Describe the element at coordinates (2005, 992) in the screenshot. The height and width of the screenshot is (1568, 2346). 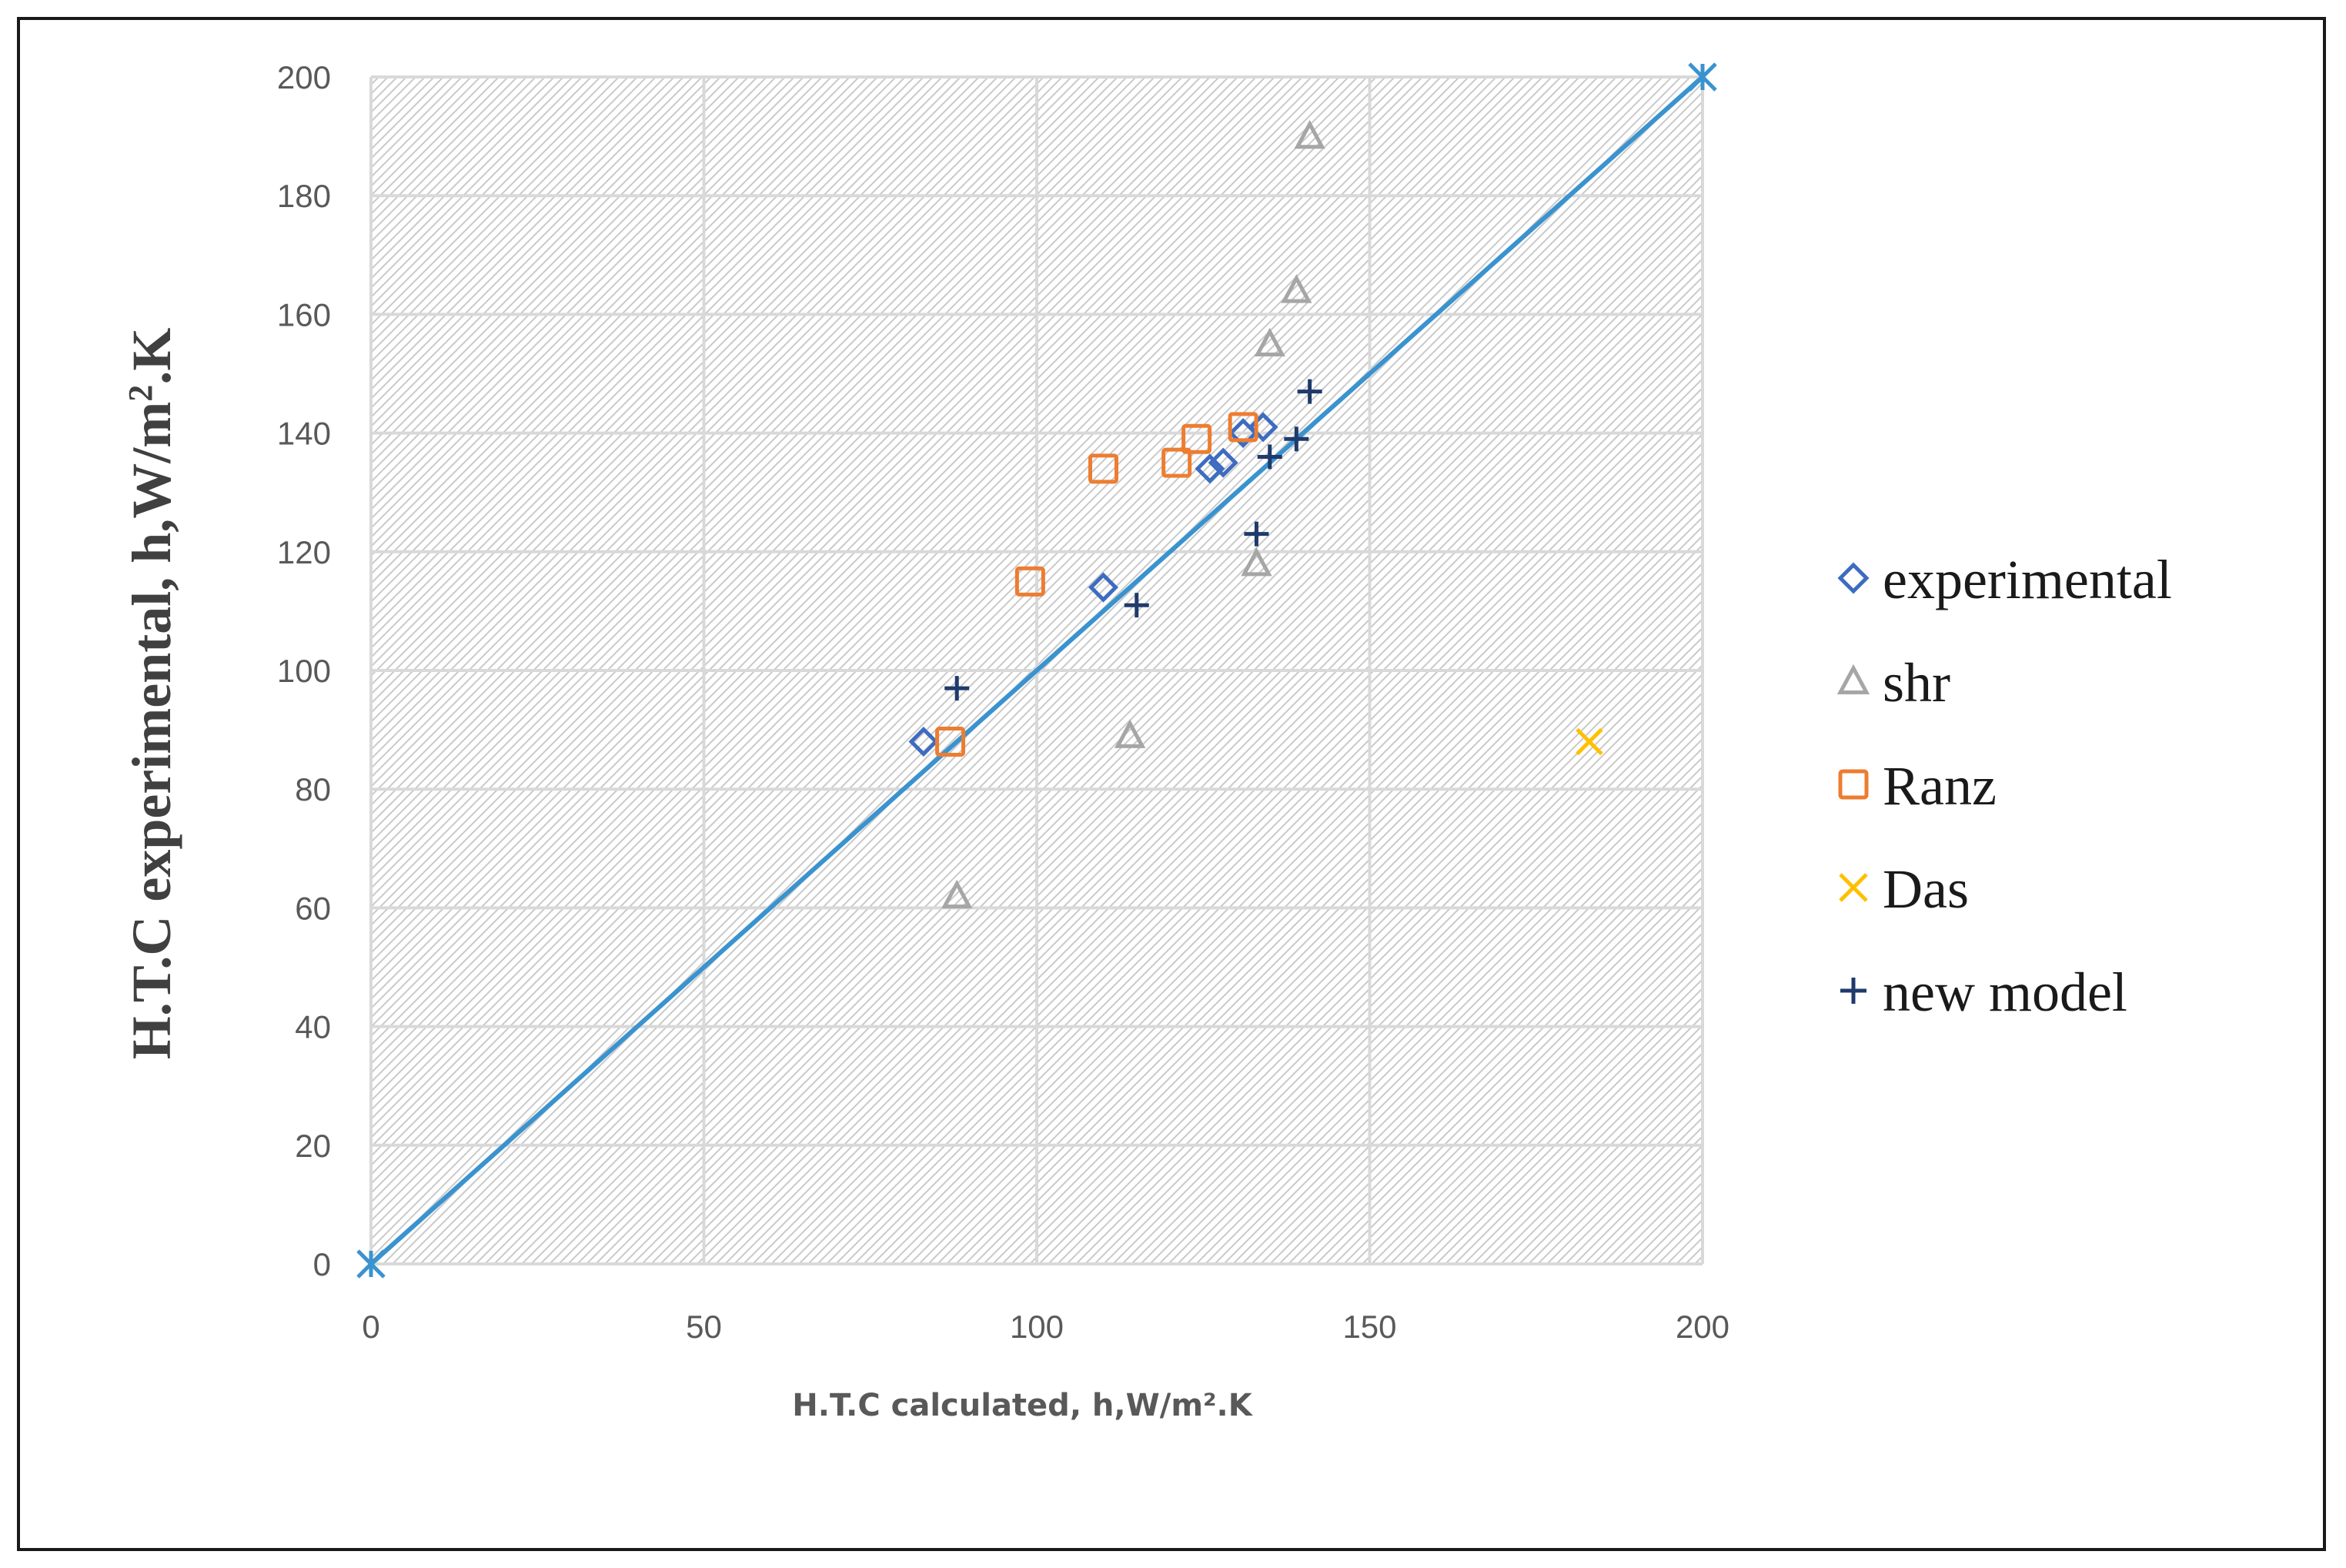
I see `legend-label-new-model: new model` at that location.